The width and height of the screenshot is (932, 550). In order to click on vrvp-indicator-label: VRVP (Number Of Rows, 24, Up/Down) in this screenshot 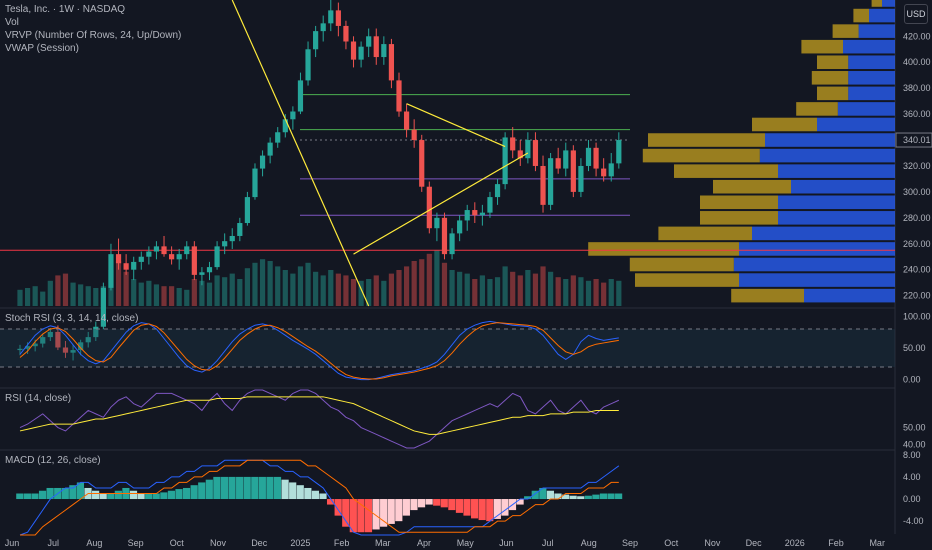, I will do `click(93, 35)`.